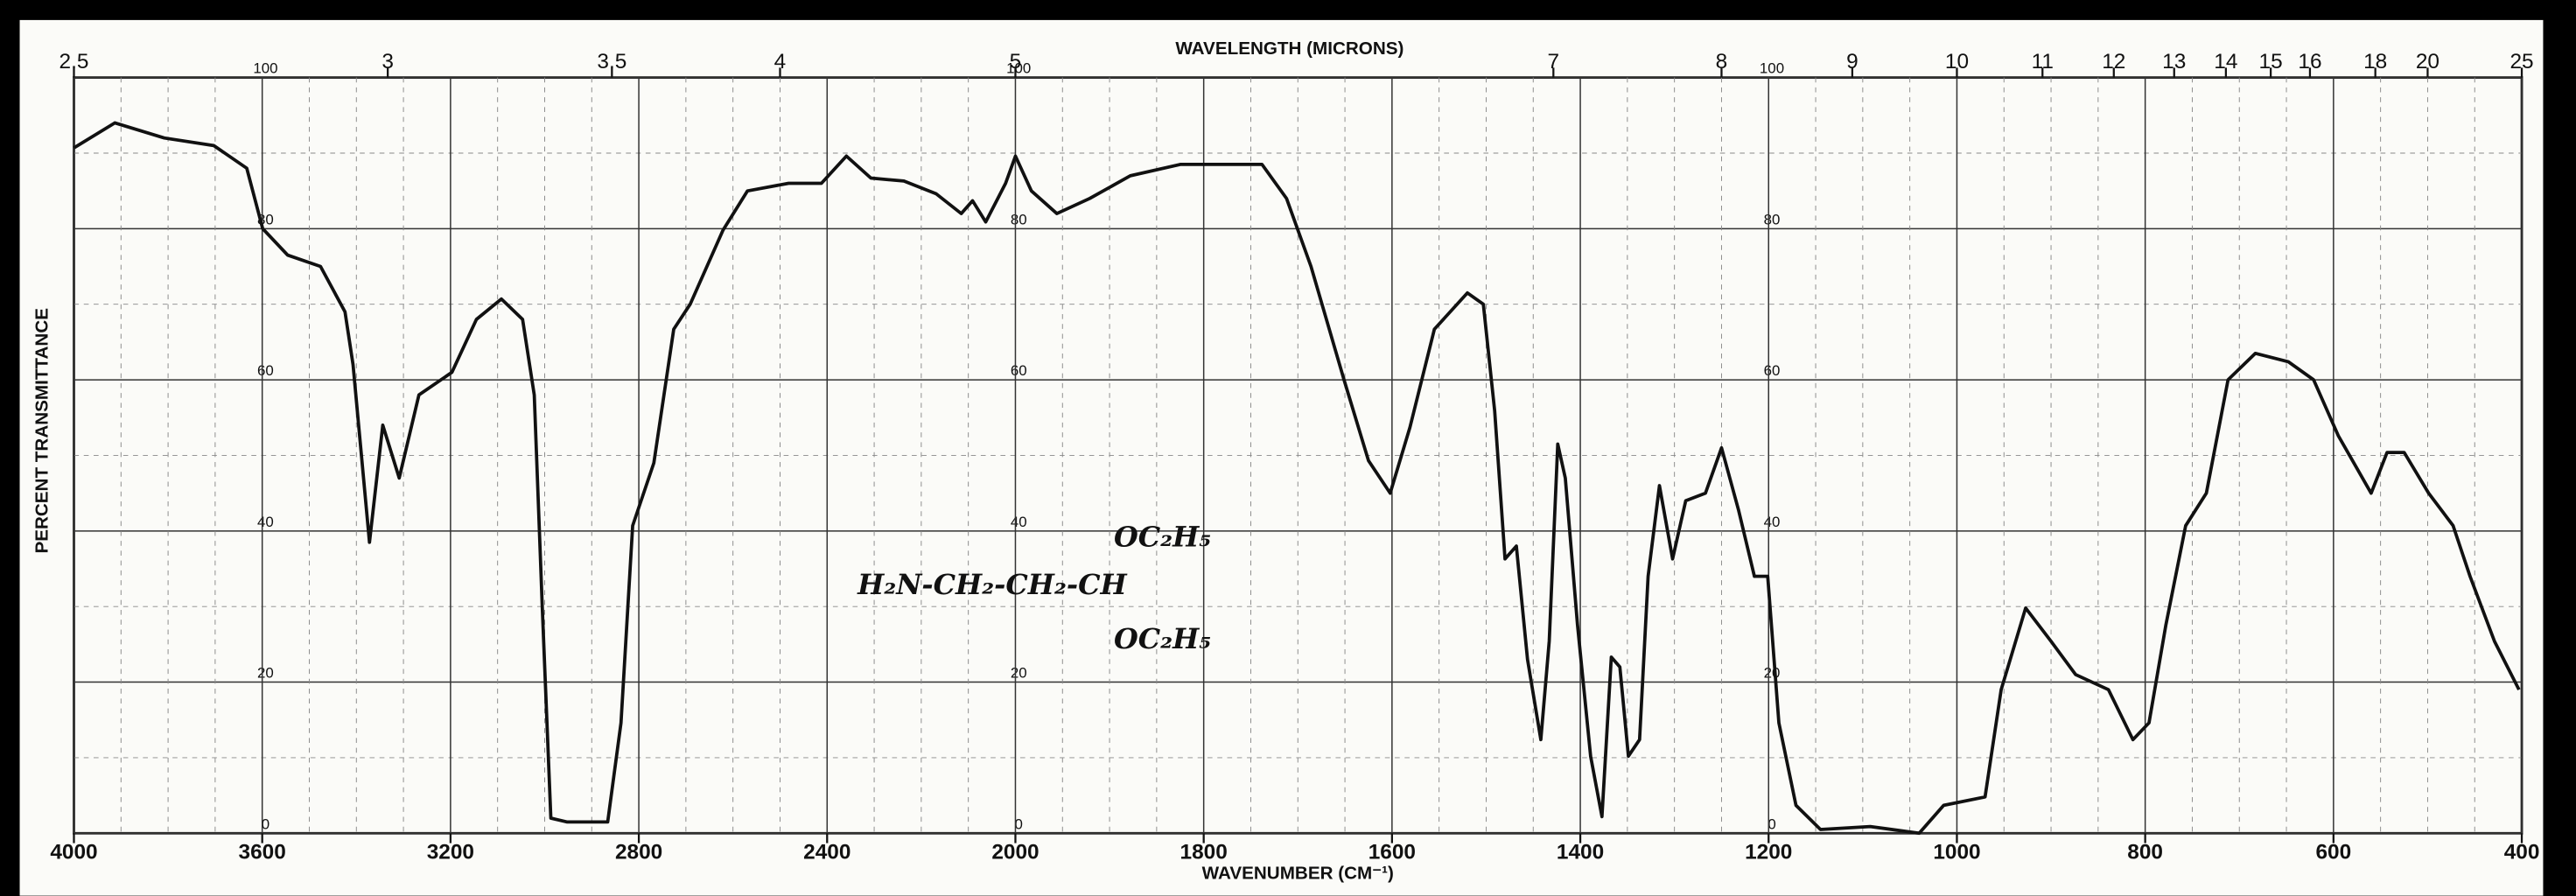  I want to click on x2-tick-label: 14, so click(2225, 62).